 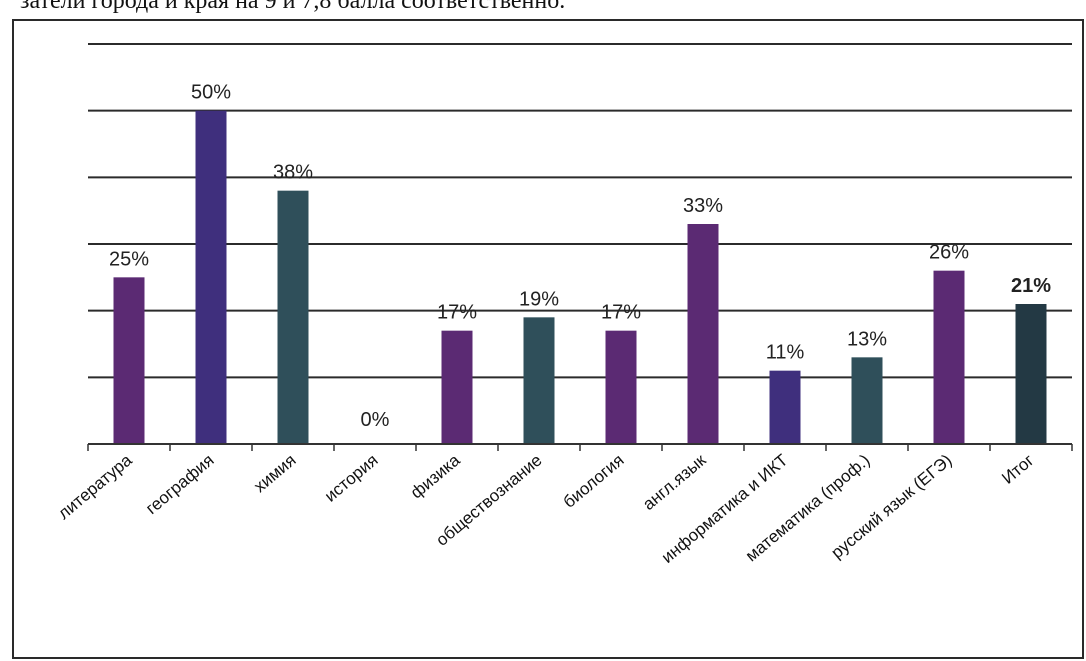 I want to click on value-label-3: 0%, so click(x=375, y=420).